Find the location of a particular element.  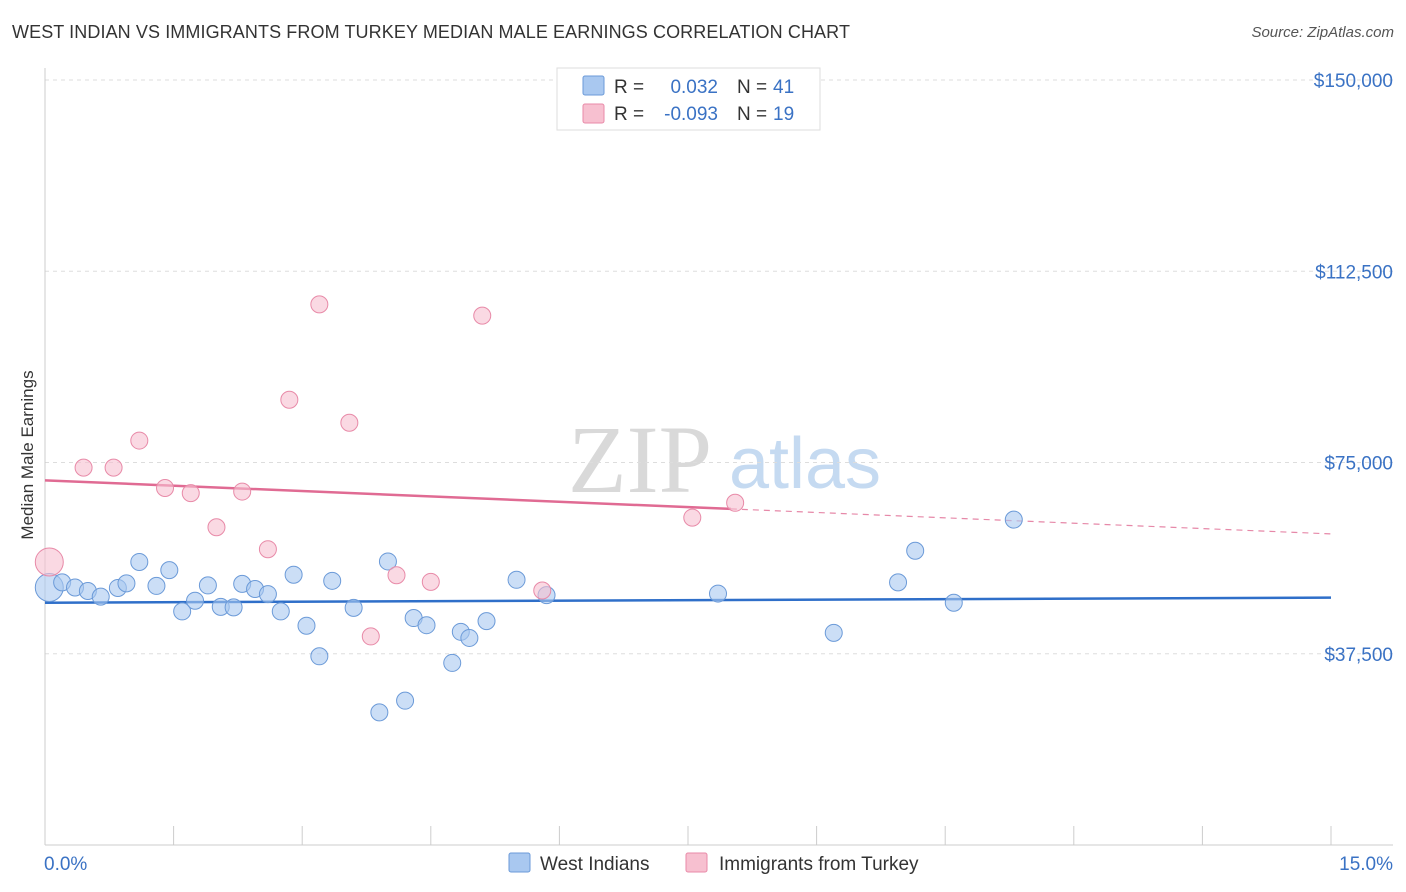

x-tick-label-min: 0.0% is located at coordinates (65, 864).